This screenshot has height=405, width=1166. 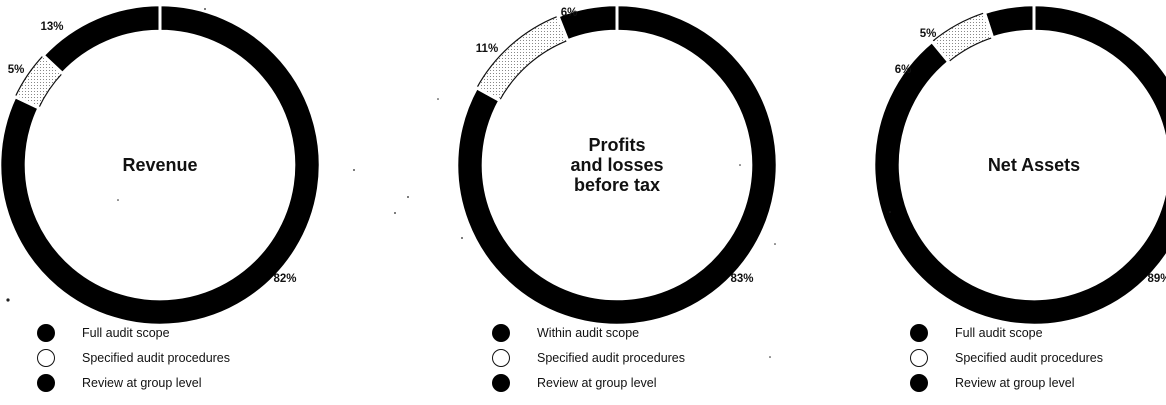 I want to click on slice-percent-label: 83%, so click(x=741, y=279).